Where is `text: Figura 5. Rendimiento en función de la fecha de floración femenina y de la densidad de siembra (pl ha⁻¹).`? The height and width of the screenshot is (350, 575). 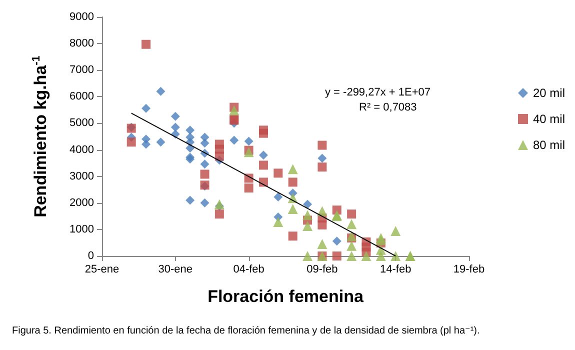
text: Figura 5. Rendimiento en función de la fecha de floración femenina y de la densidad de siembra (pl ha⁻¹). is located at coordinates (246, 331).